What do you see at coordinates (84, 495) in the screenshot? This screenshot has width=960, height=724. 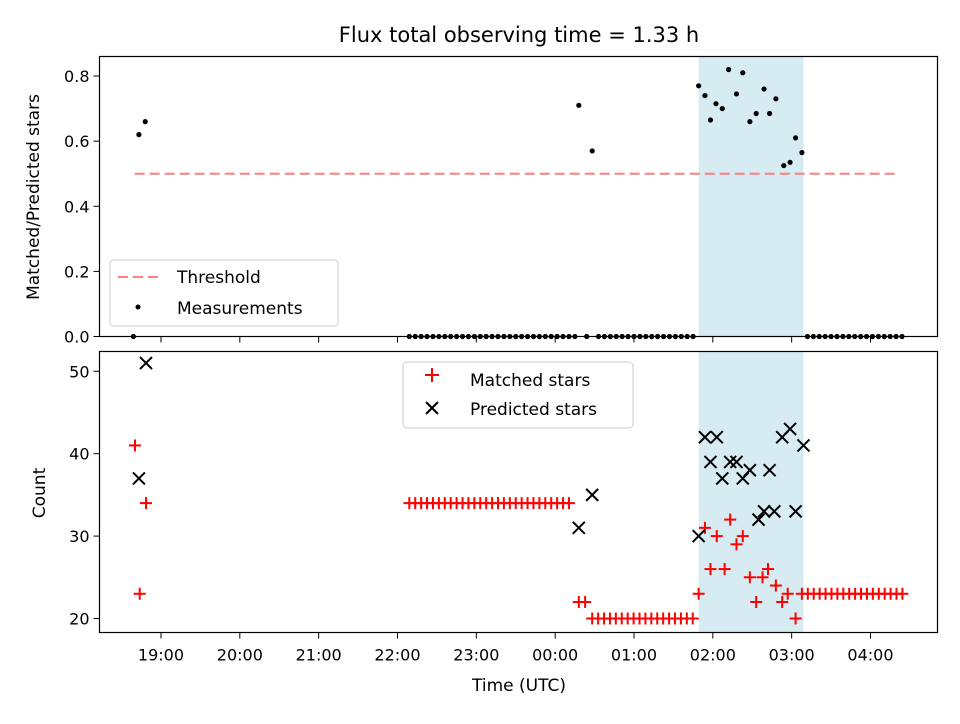 I see `y-ticks-bottom: 20 30 40 50` at bounding box center [84, 495].